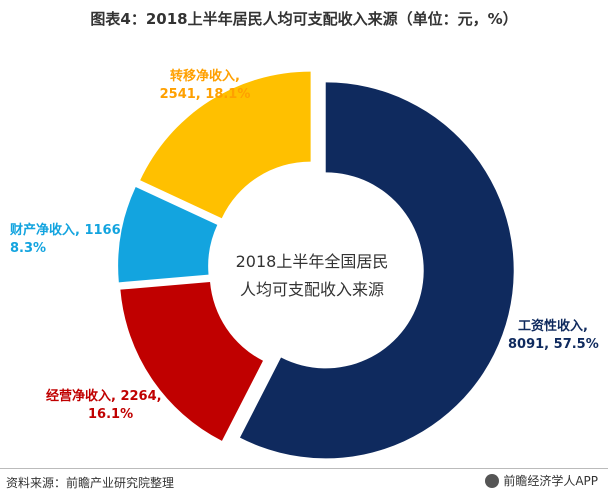 This screenshot has height=502, width=608. Describe the element at coordinates (553, 344) in the screenshot. I see `data-label-wage-income-value: 8091, 57.5%` at that location.